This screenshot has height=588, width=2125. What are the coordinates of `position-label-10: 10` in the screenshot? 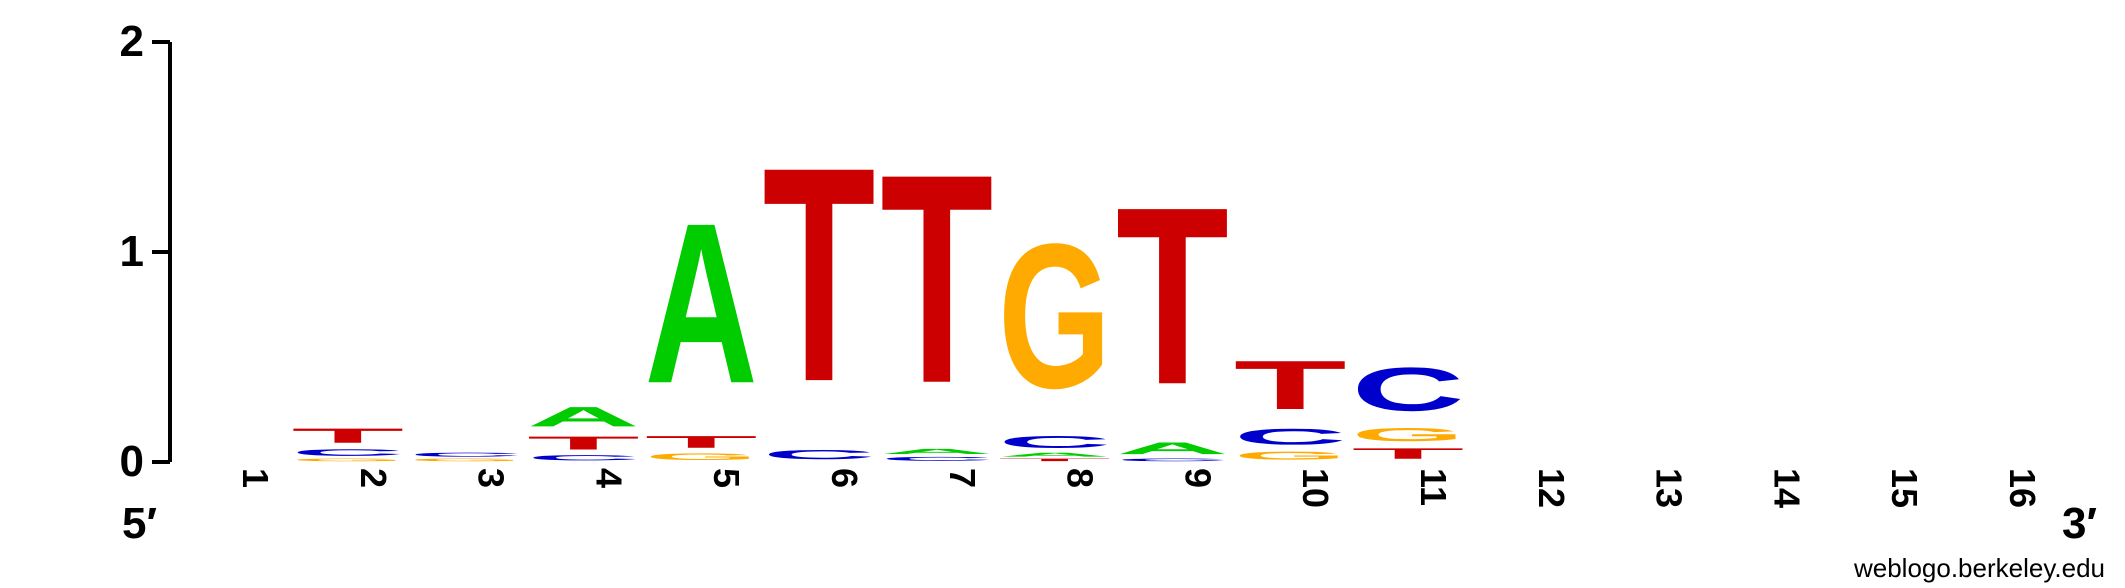 It's located at (1315, 488).